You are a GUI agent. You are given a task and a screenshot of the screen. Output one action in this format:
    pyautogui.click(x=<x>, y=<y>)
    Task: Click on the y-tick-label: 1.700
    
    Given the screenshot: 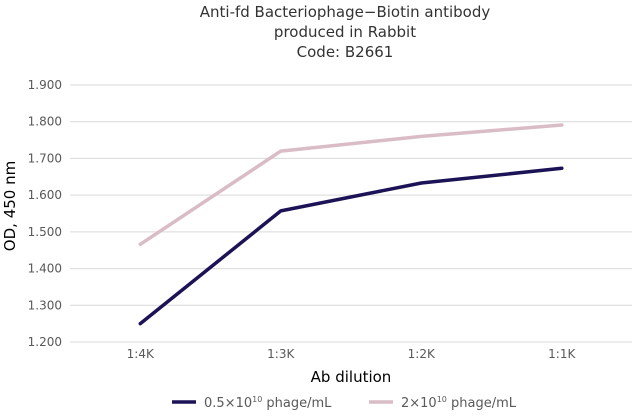 What is the action you would take?
    pyautogui.click(x=45, y=158)
    